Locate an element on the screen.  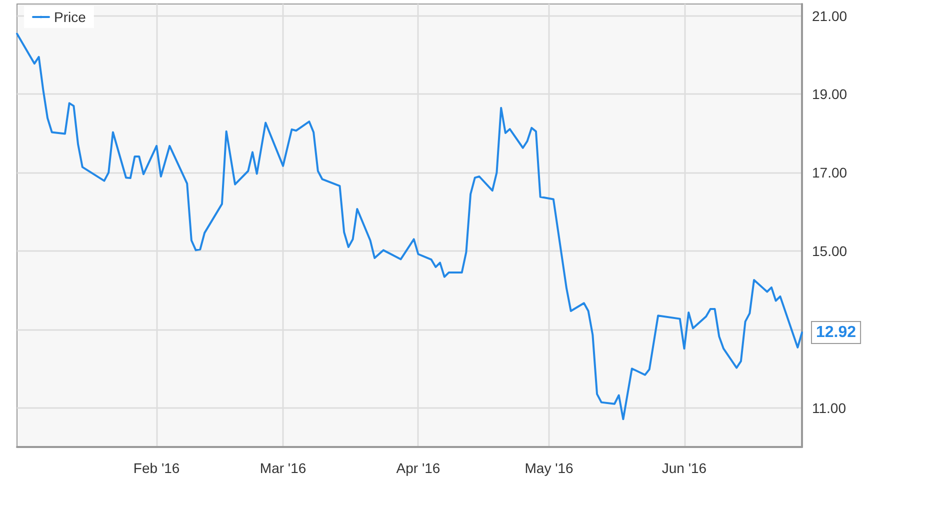
legend-label: Price is located at coordinates (70, 17).